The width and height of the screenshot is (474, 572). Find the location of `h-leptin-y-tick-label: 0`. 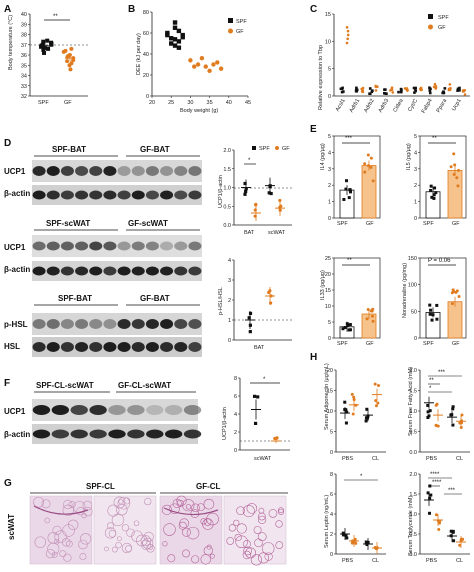

h-leptin-y-tick-label: 0 is located at coordinates (331, 555).